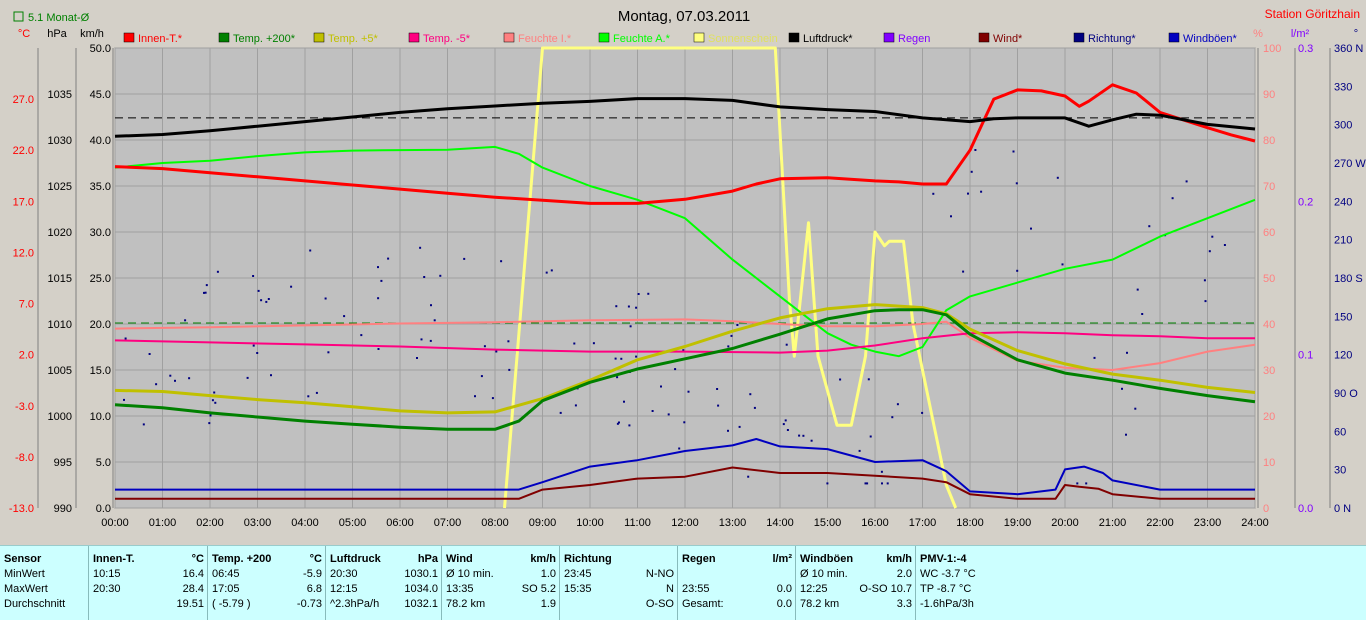 Image resolution: width=1366 pixels, height=620 pixels. I want to click on table-cell: -0.73, so click(309, 604).